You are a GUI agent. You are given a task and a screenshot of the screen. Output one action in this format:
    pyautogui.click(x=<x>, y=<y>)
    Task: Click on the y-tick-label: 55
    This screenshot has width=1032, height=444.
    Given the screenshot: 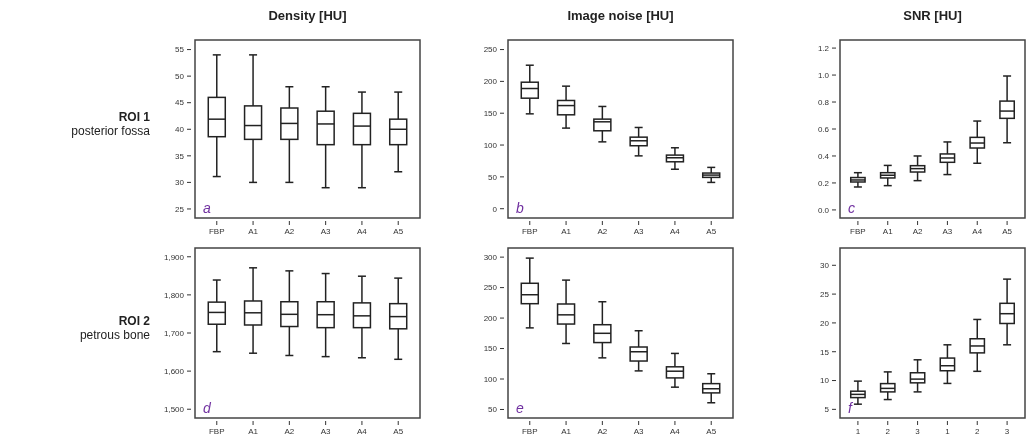 What is the action you would take?
    pyautogui.click(x=180, y=50)
    